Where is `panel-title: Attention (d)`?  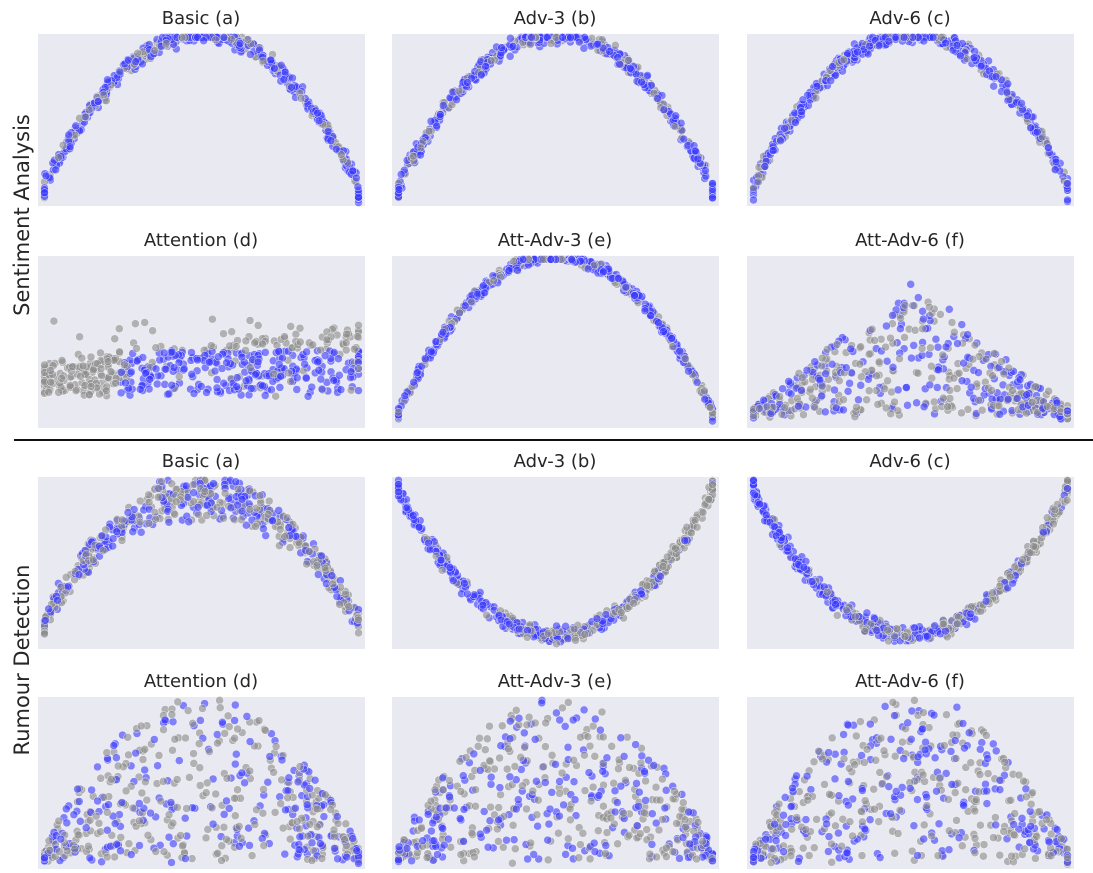 panel-title: Attention (d) is located at coordinates (201, 240).